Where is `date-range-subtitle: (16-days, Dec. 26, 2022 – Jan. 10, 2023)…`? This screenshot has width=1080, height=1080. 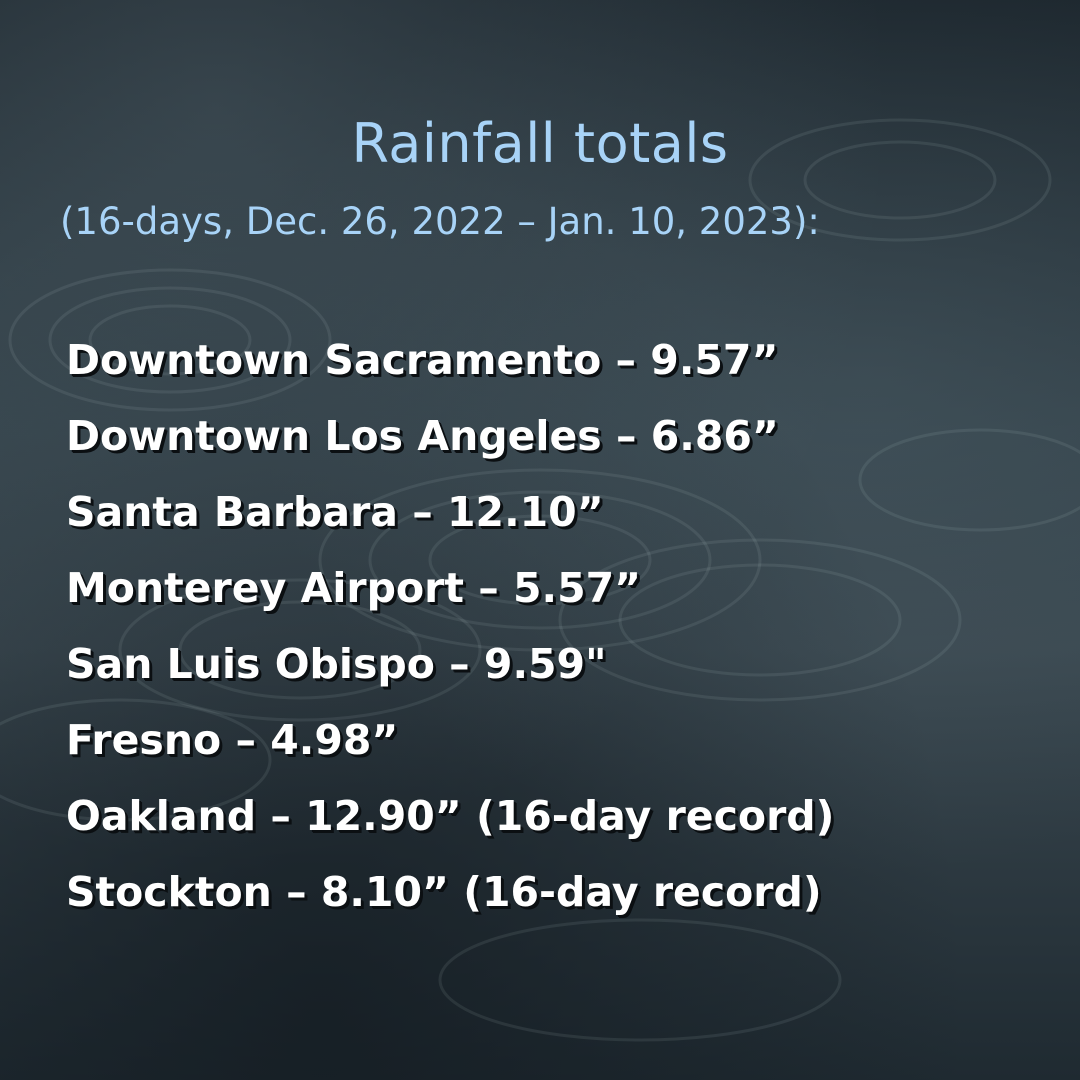
date-range-subtitle: (16-days, Dec. 26, 2022 – Jan. 10, 2023)… is located at coordinates (440, 221).